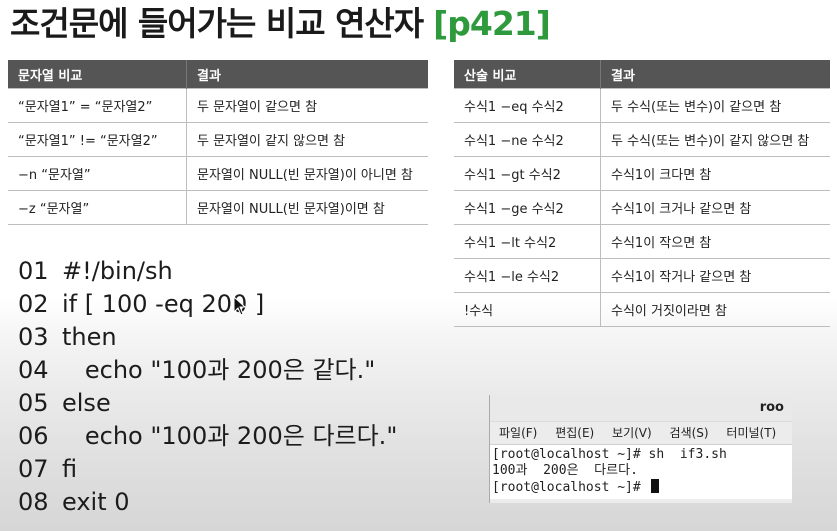  What do you see at coordinates (527, 207) in the screenshot?
I see `table-cell: 수식1 −ge 수식2` at bounding box center [527, 207].